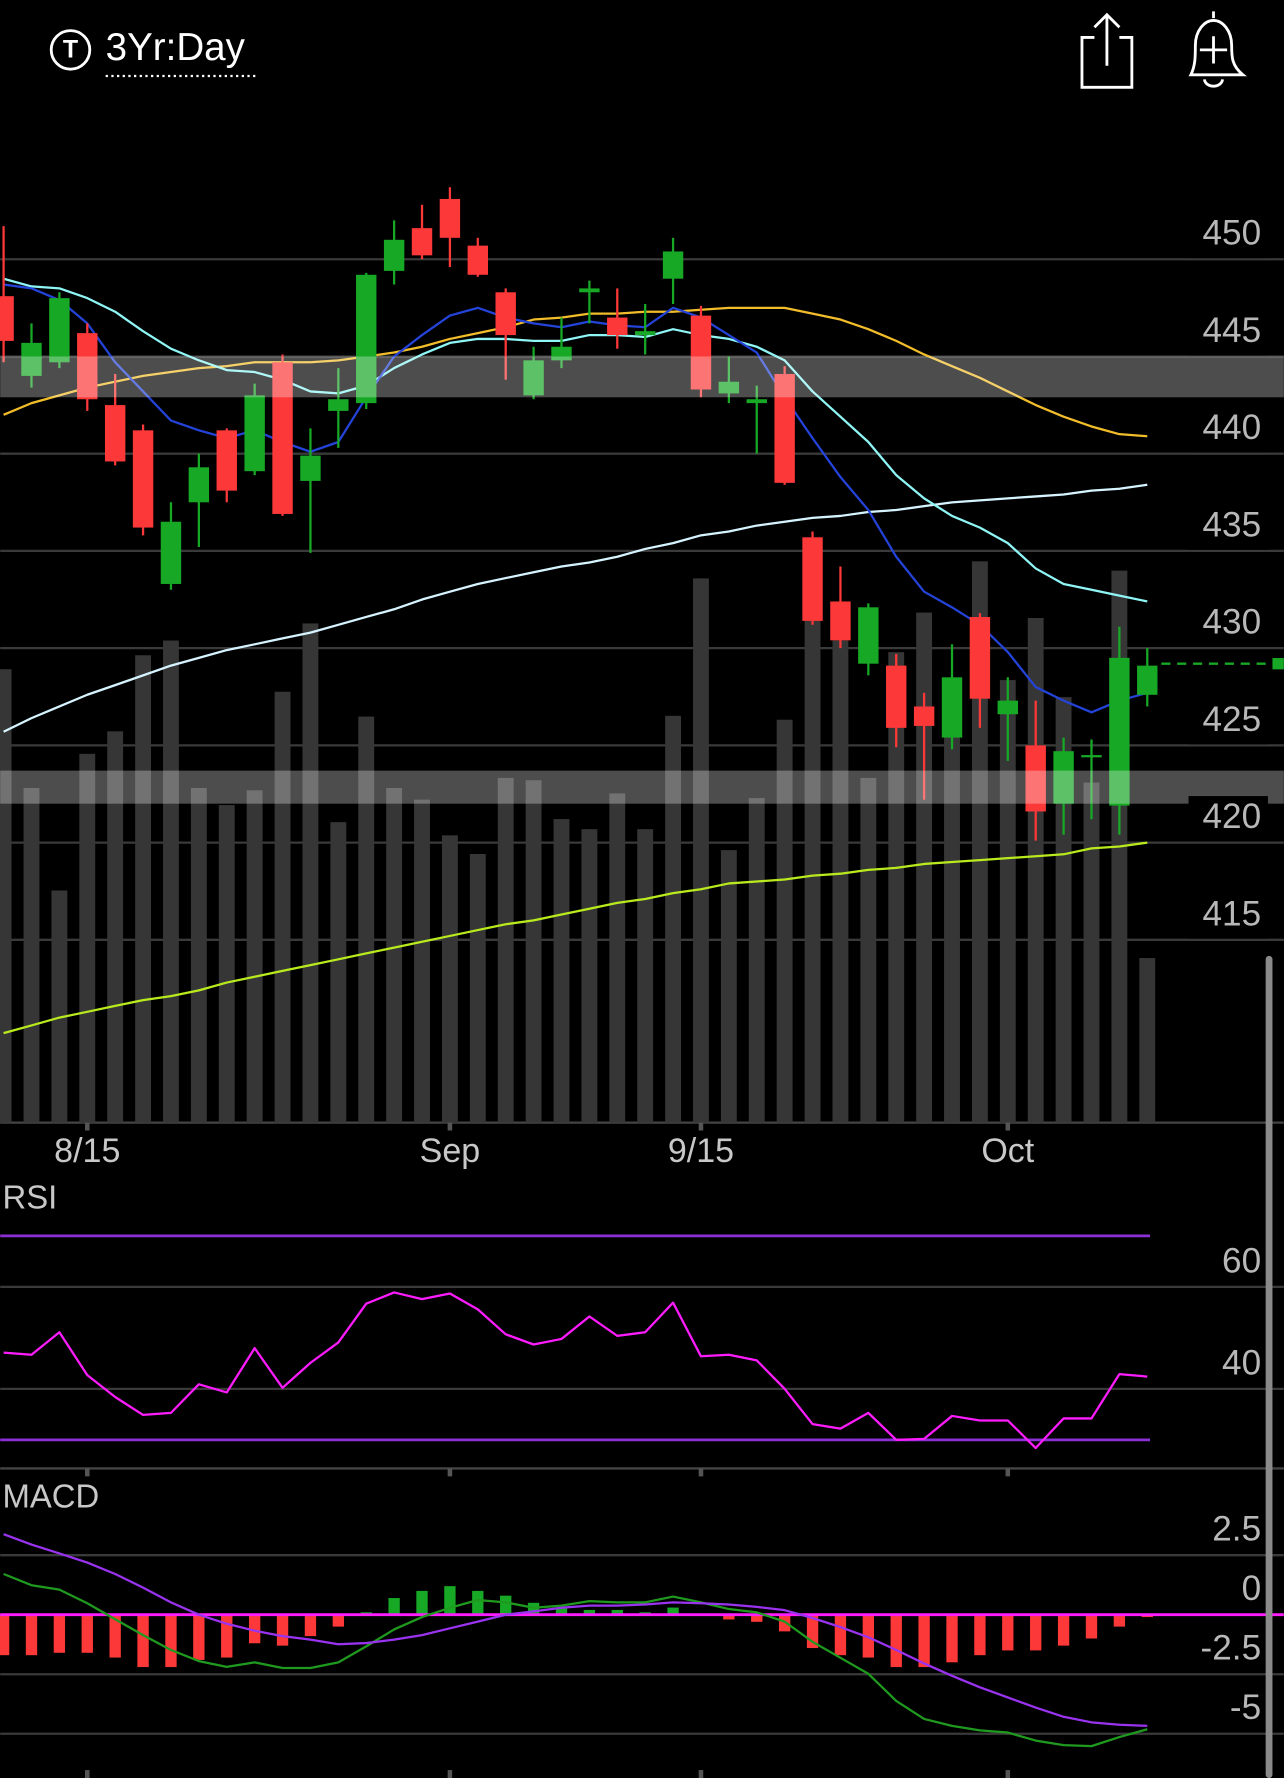  Describe the element at coordinates (1213, 83) in the screenshot. I see `bell-clapper` at that location.